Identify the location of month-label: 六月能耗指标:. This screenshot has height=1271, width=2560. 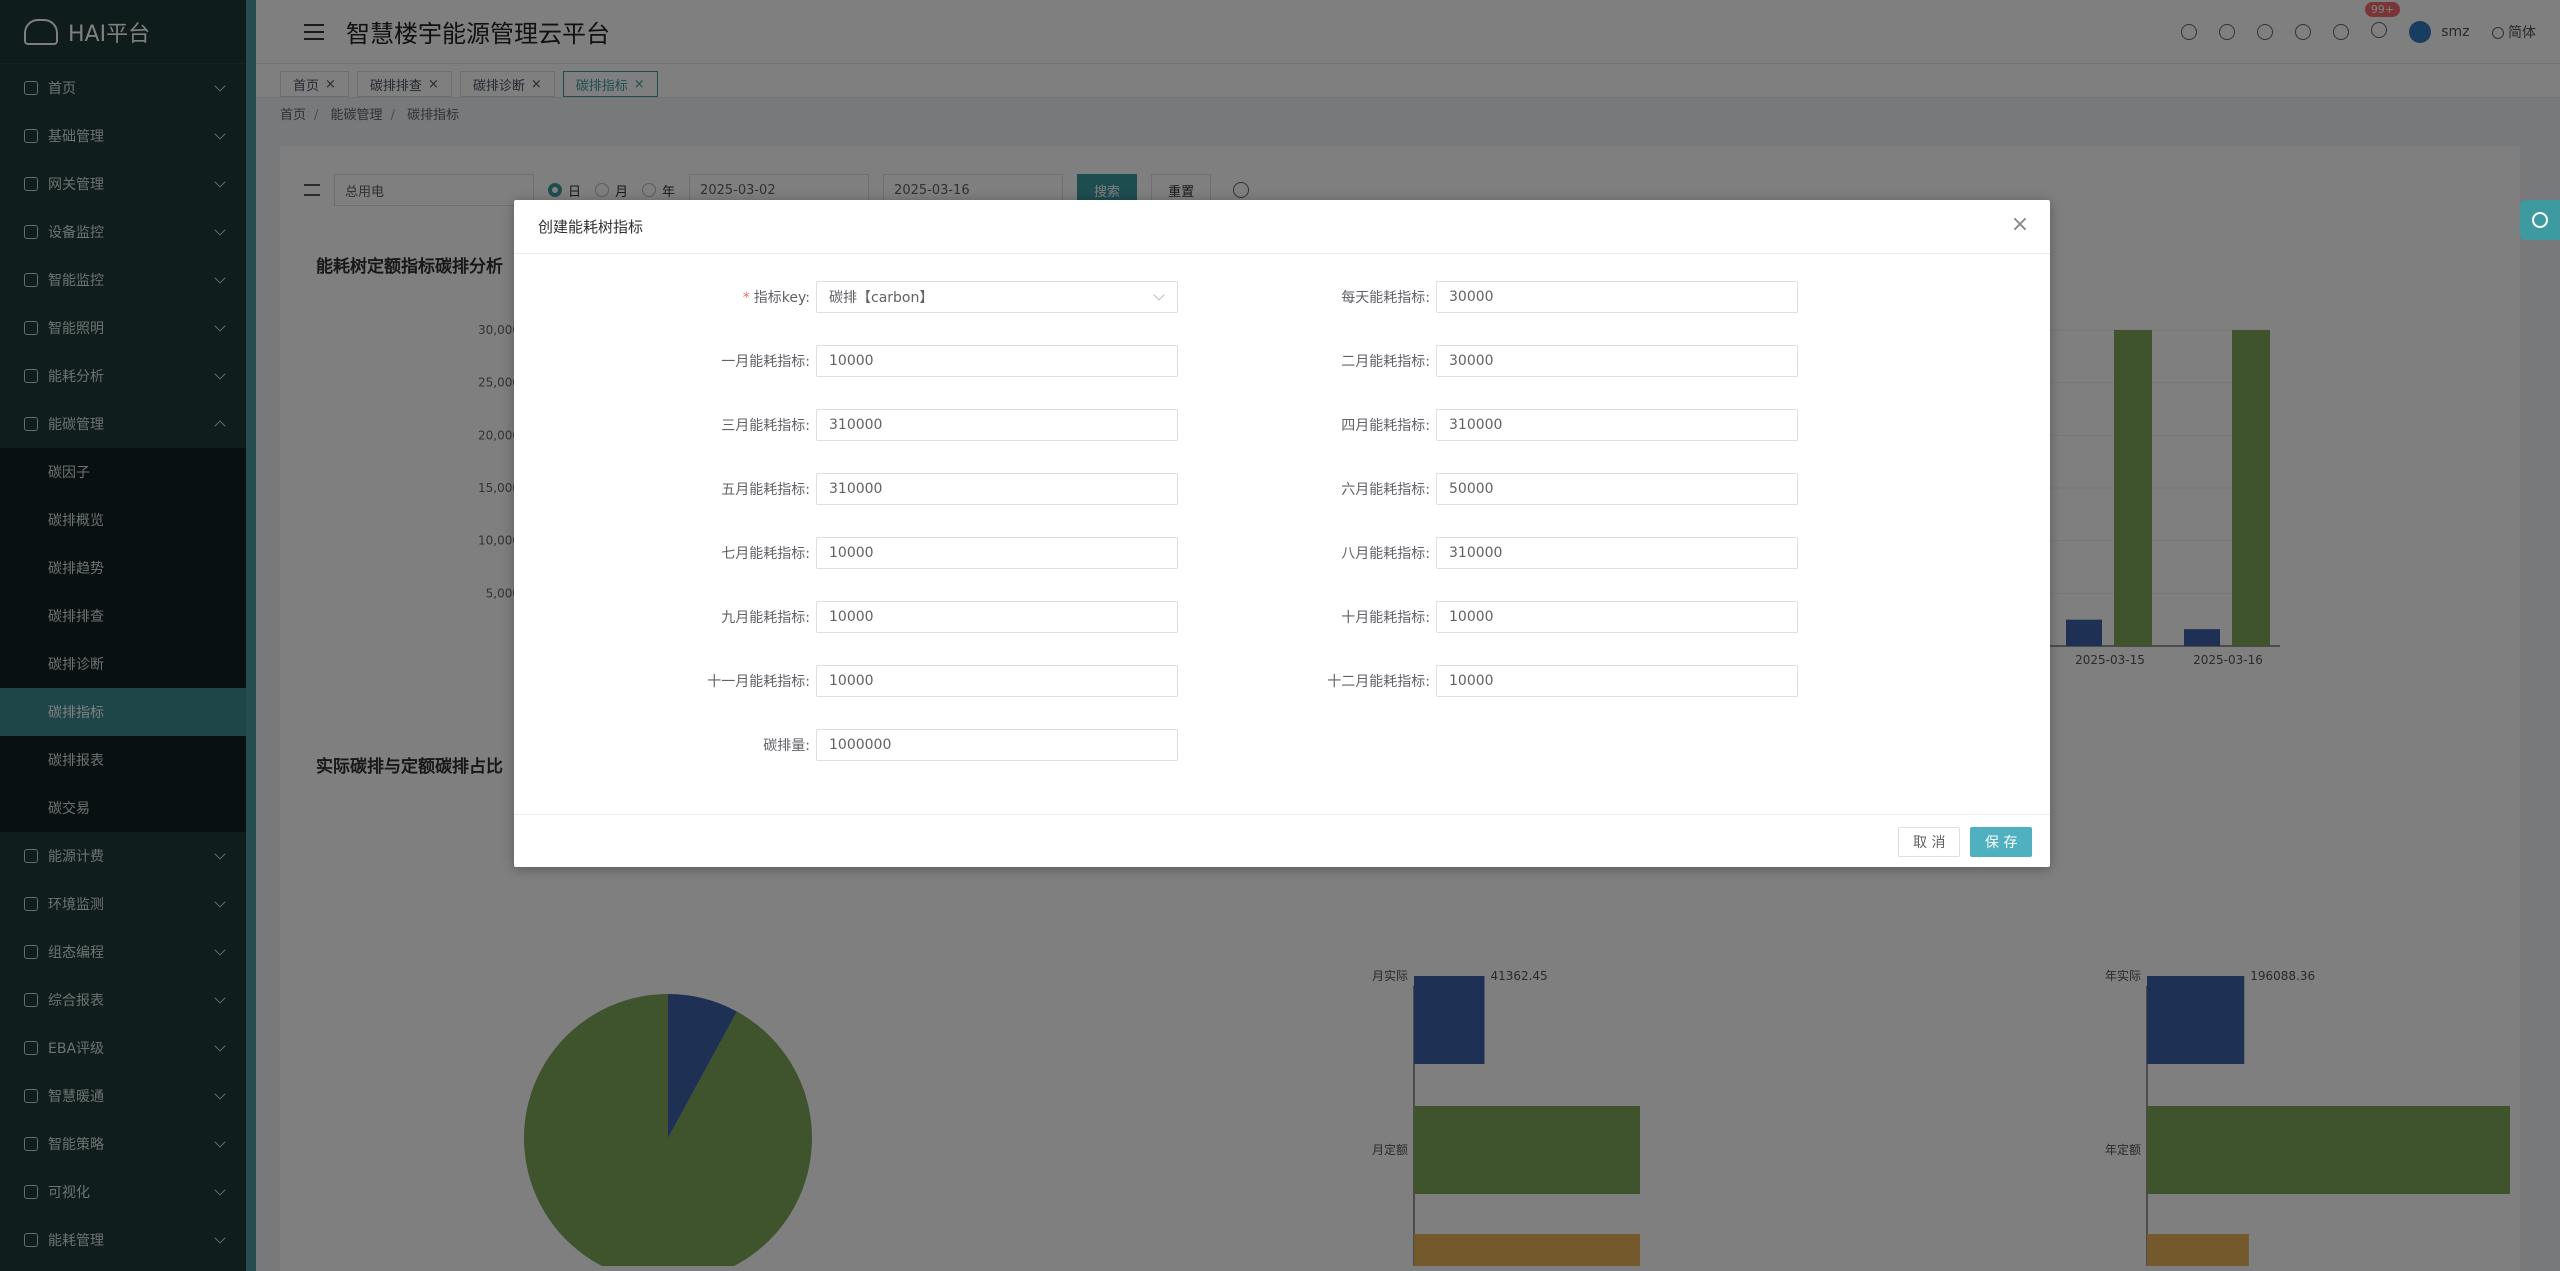
(1385, 490).